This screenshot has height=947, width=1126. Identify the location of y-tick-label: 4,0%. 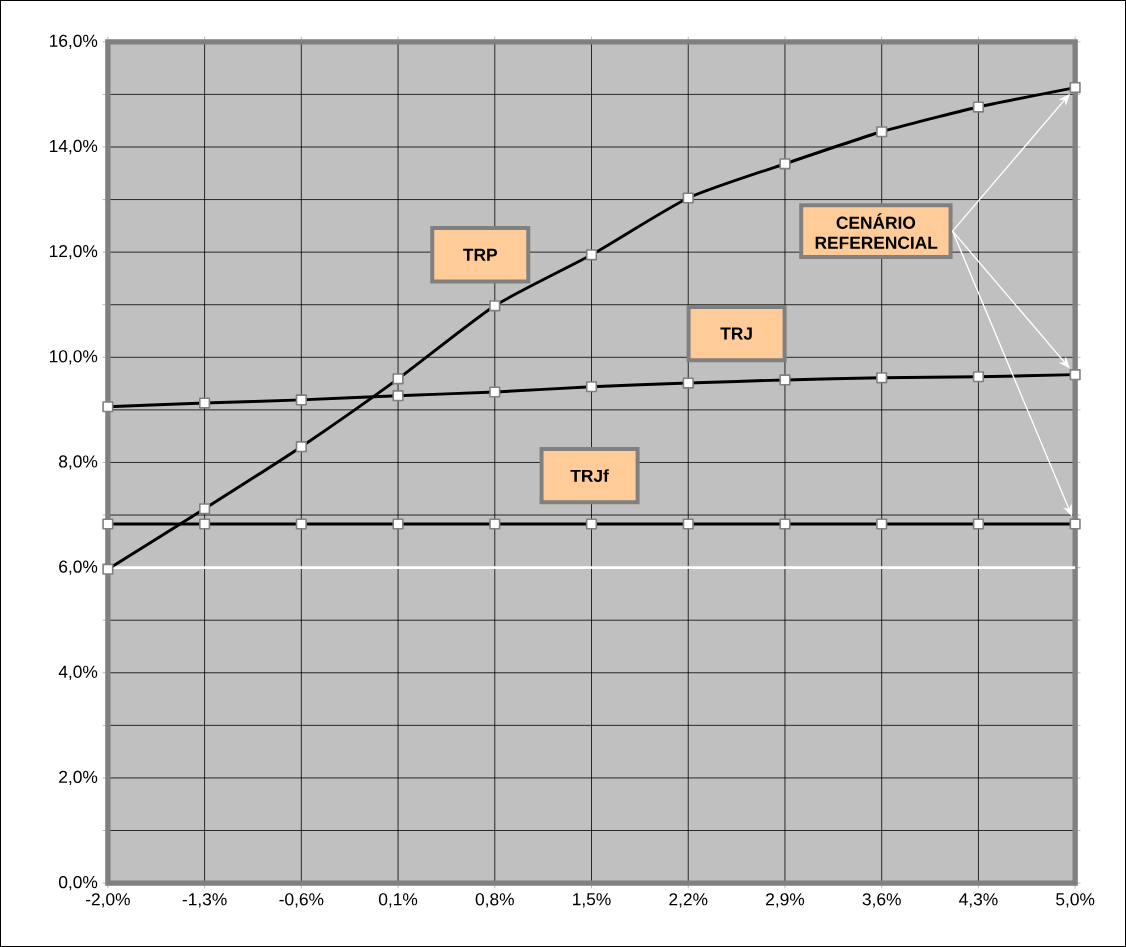
(78, 672).